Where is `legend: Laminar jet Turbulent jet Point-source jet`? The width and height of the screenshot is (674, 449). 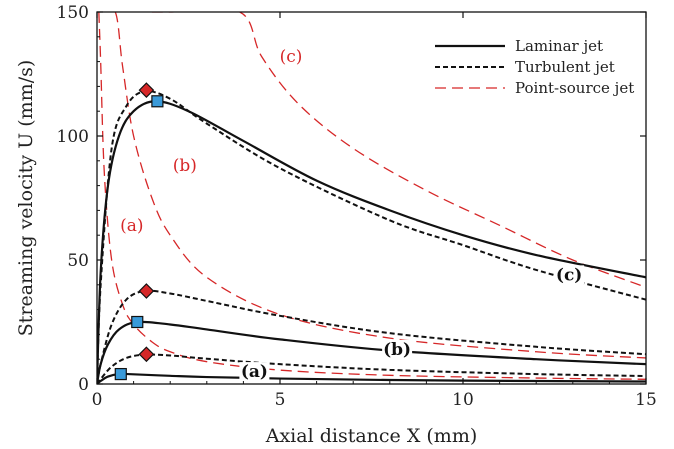
legend: Laminar jet Turbulent jet Point-source jet is located at coordinates (534, 67).